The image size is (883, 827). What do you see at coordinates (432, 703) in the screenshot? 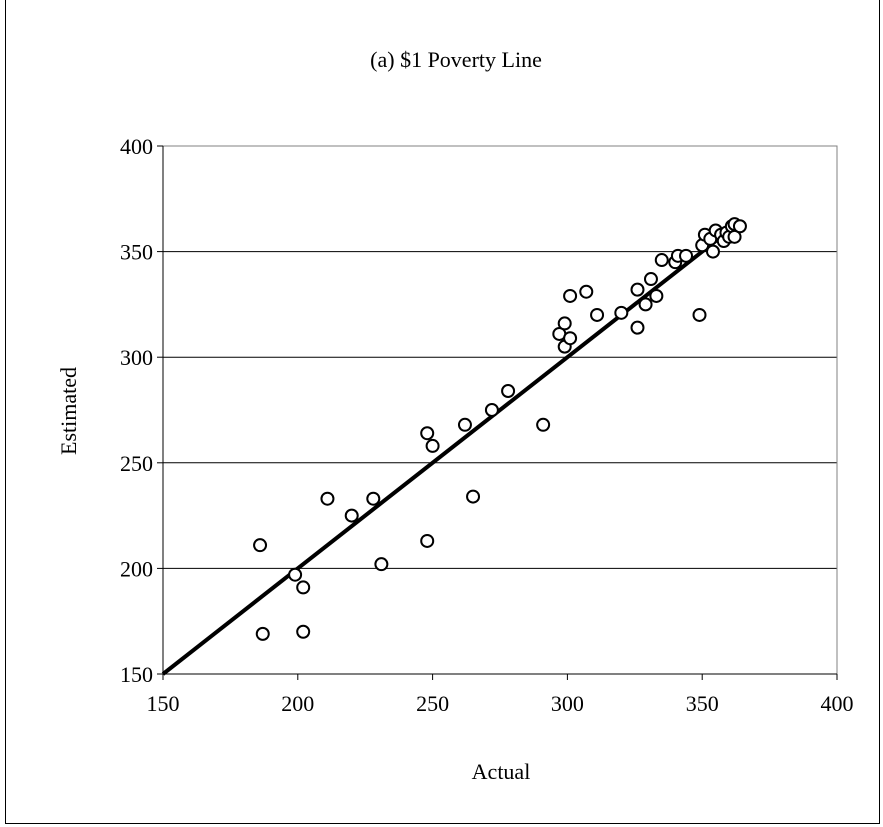
I see `x-tick-label: 250` at bounding box center [432, 703].